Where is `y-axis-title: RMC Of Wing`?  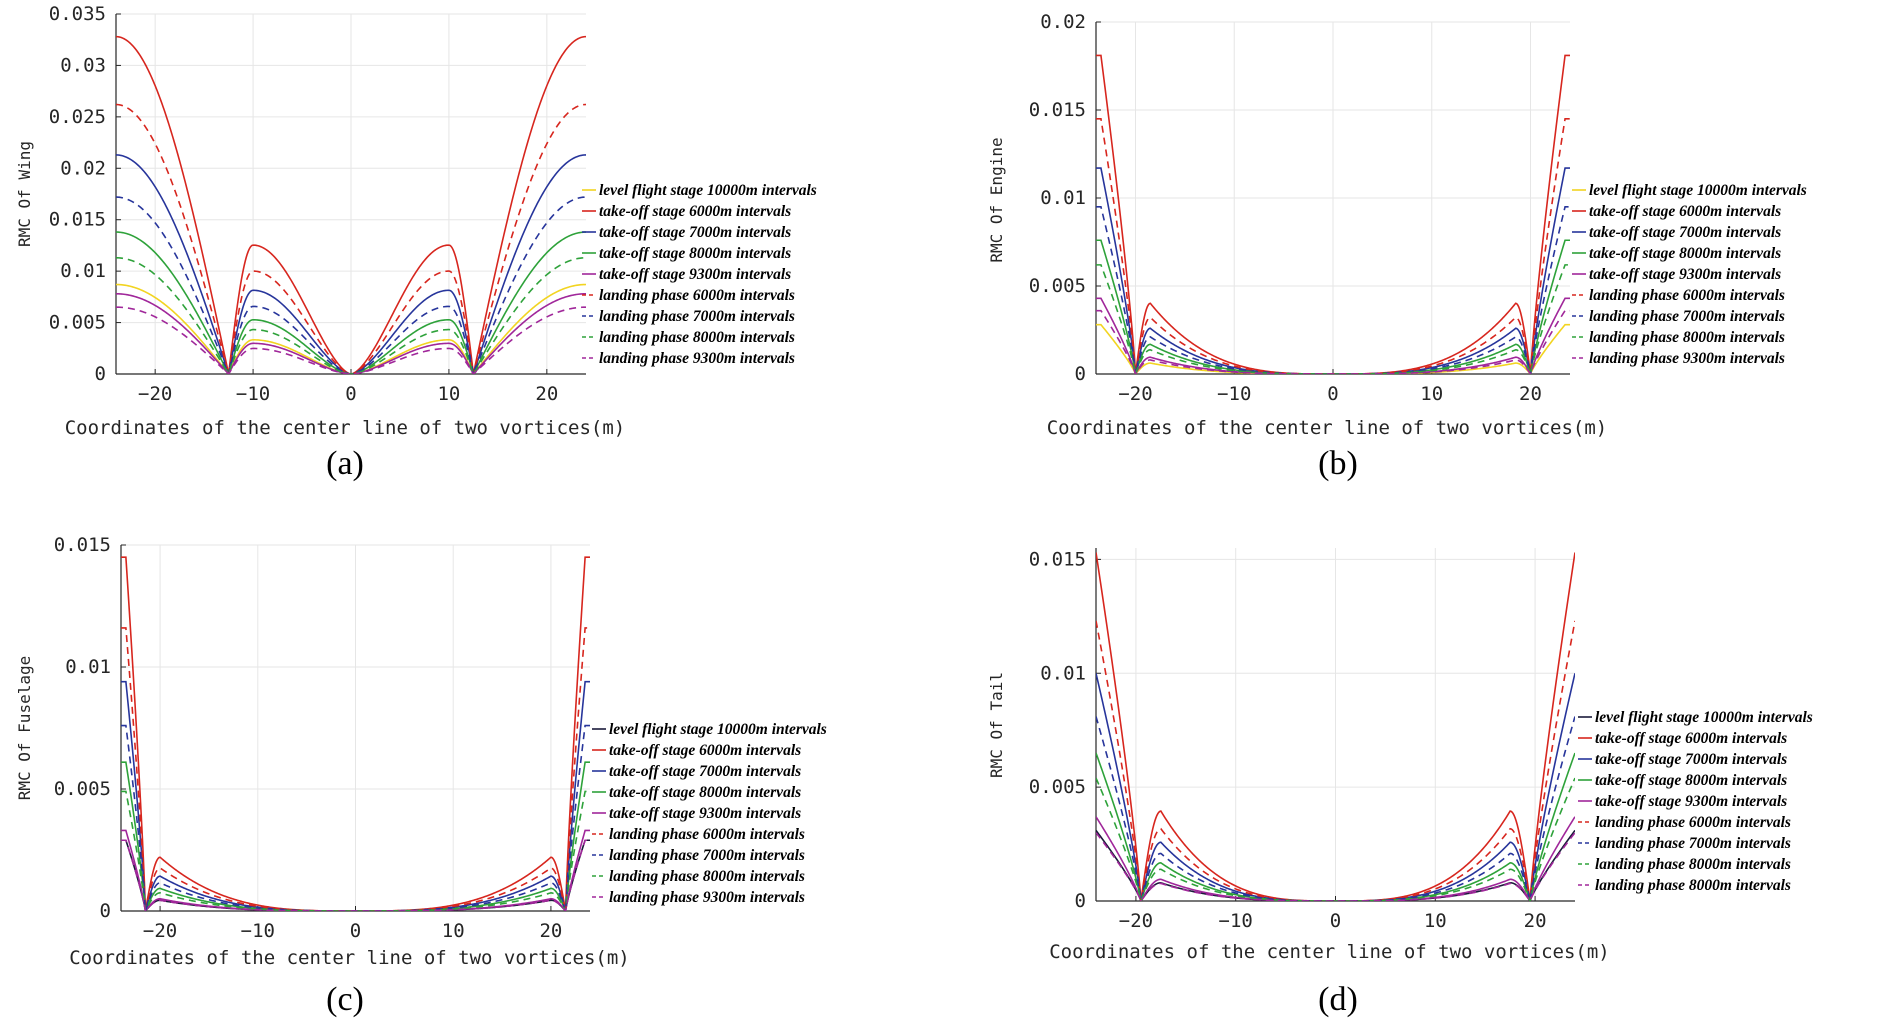
y-axis-title: RMC Of Wing is located at coordinates (24, 194).